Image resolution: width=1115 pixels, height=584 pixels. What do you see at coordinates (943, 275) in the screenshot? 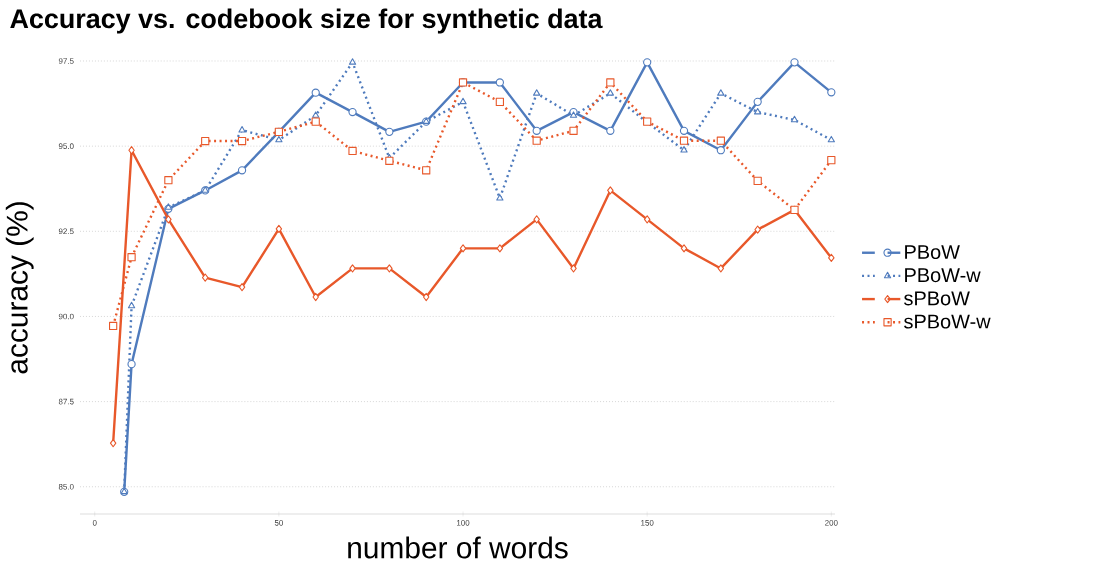
I see `legend-label: PBoW-w` at bounding box center [943, 275].